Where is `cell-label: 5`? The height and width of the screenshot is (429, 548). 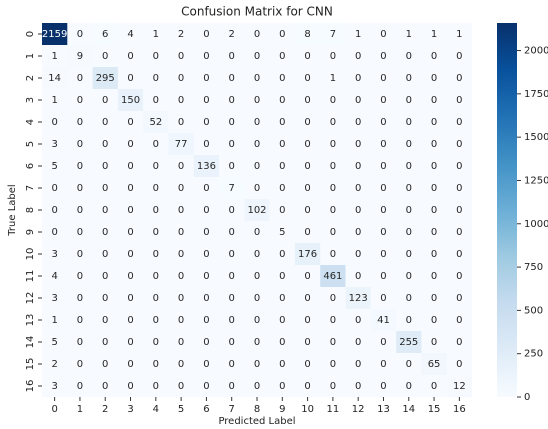 cell-label: 5 is located at coordinates (54, 166).